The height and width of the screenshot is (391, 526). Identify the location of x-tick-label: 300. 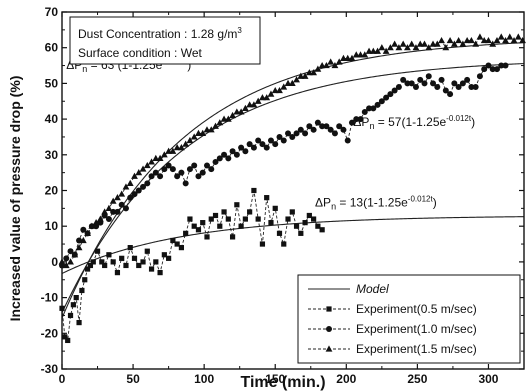
(488, 379).